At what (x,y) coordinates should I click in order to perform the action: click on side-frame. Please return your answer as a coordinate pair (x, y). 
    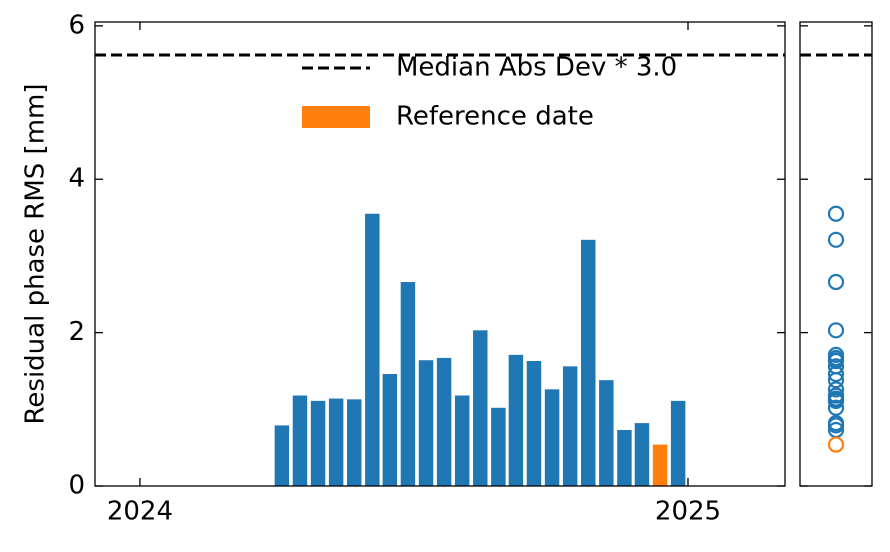
    Looking at the image, I should click on (836, 254).